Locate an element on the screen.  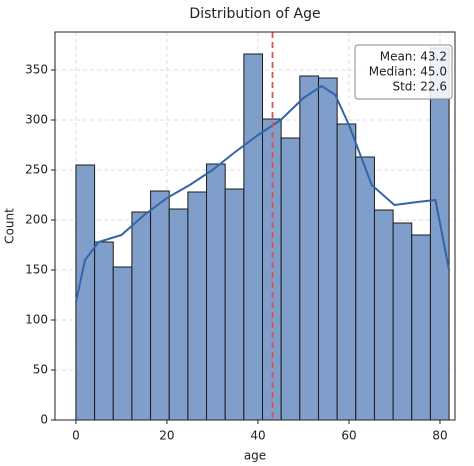
stats-text: Std: 22.6 is located at coordinates (419, 87).